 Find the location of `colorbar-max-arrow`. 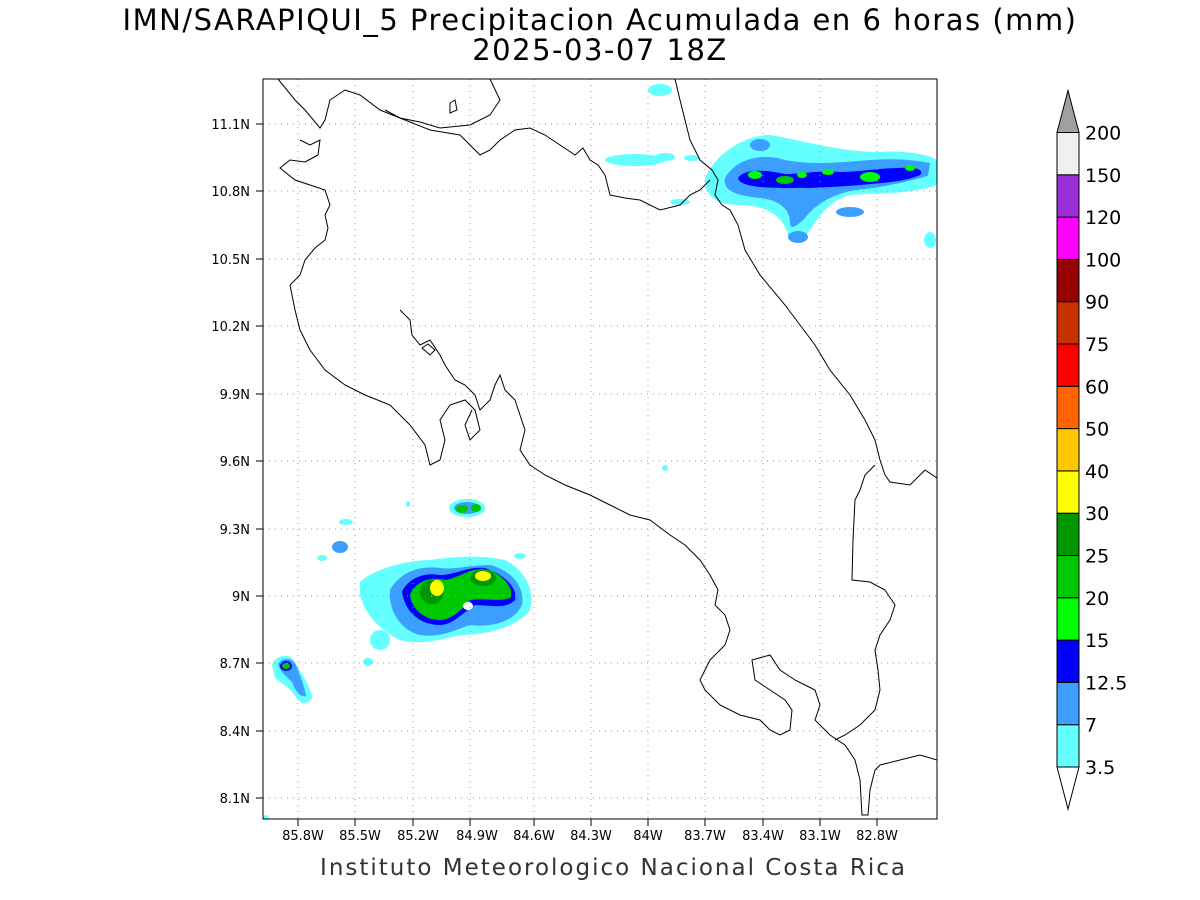

colorbar-max-arrow is located at coordinates (1068, 110).